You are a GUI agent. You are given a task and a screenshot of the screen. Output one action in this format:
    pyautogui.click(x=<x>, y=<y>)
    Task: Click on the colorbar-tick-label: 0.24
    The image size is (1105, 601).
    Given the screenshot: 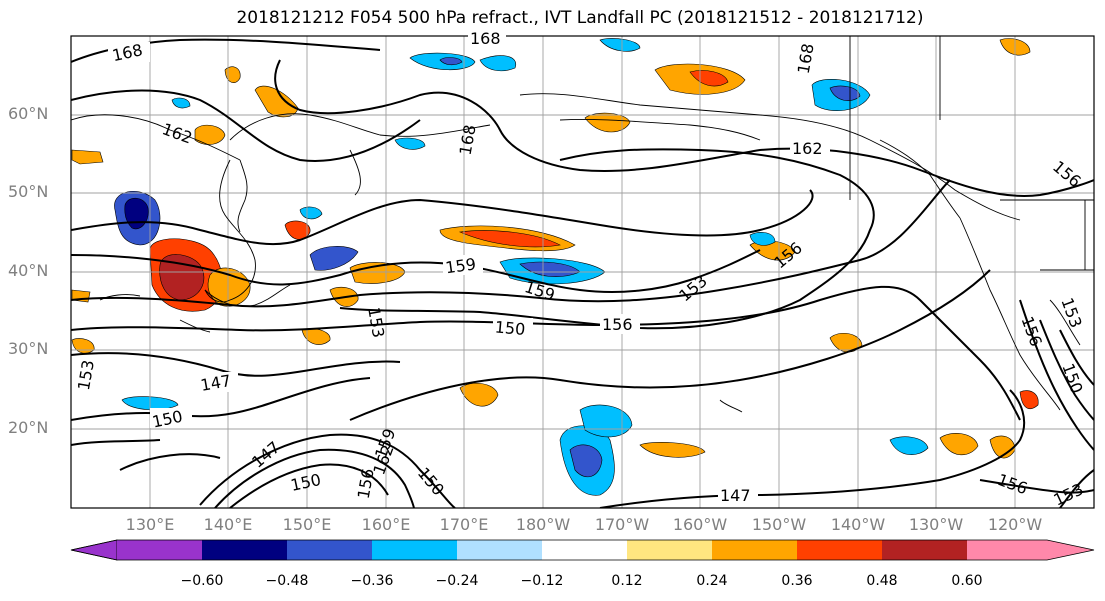 What is the action you would take?
    pyautogui.click(x=712, y=581)
    